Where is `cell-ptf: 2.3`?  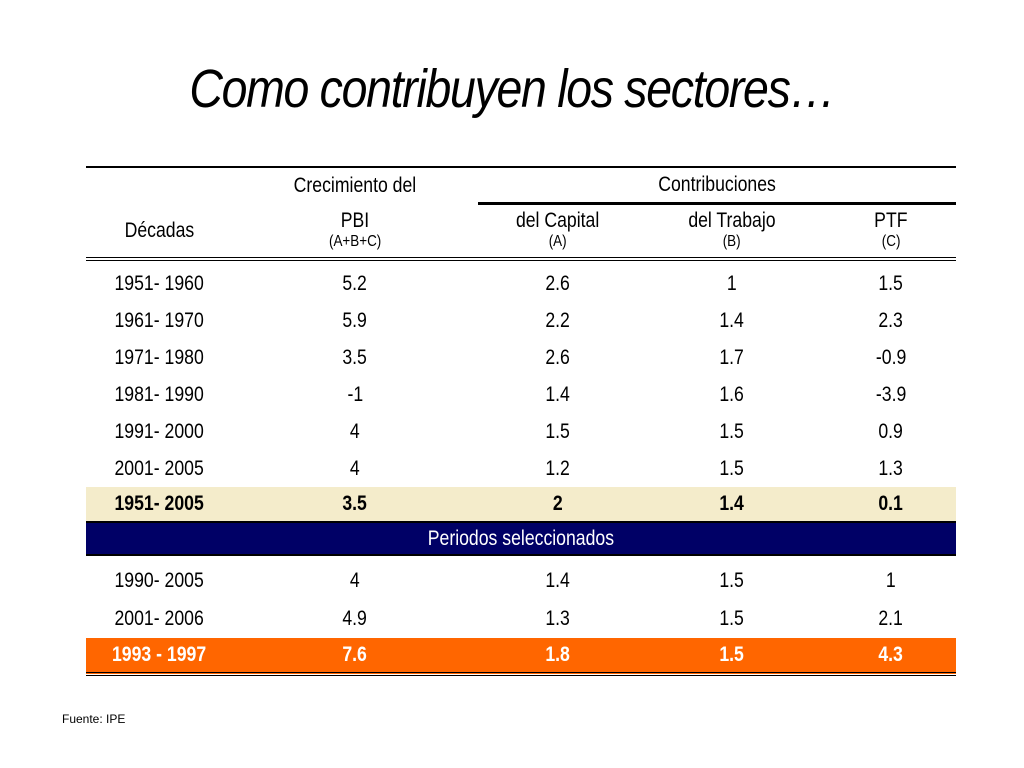
cell-ptf: 2.3 is located at coordinates (891, 320).